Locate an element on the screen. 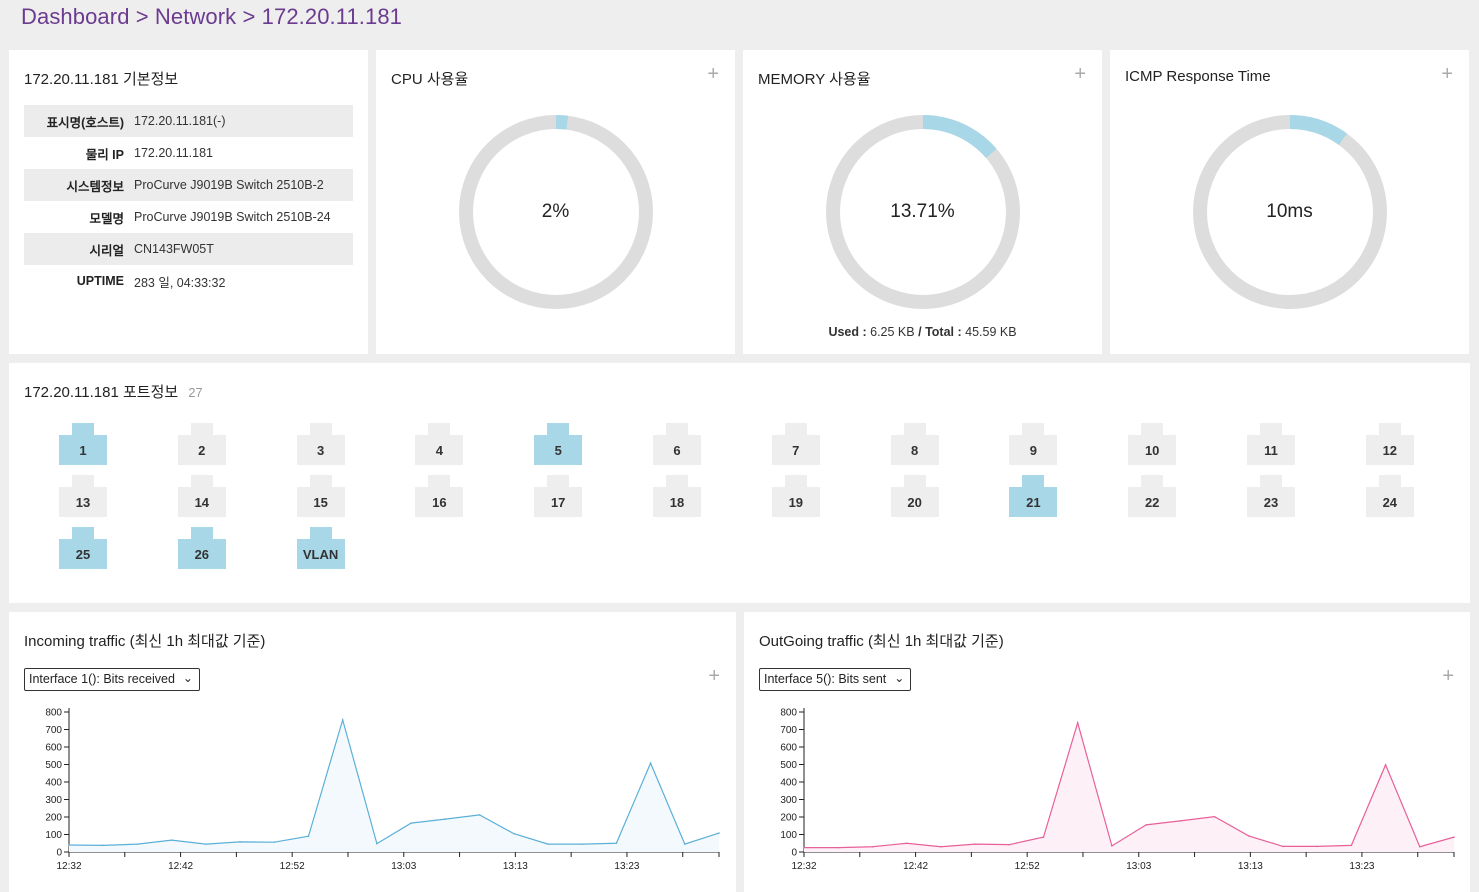  port-24: 24 is located at coordinates (1389, 496).